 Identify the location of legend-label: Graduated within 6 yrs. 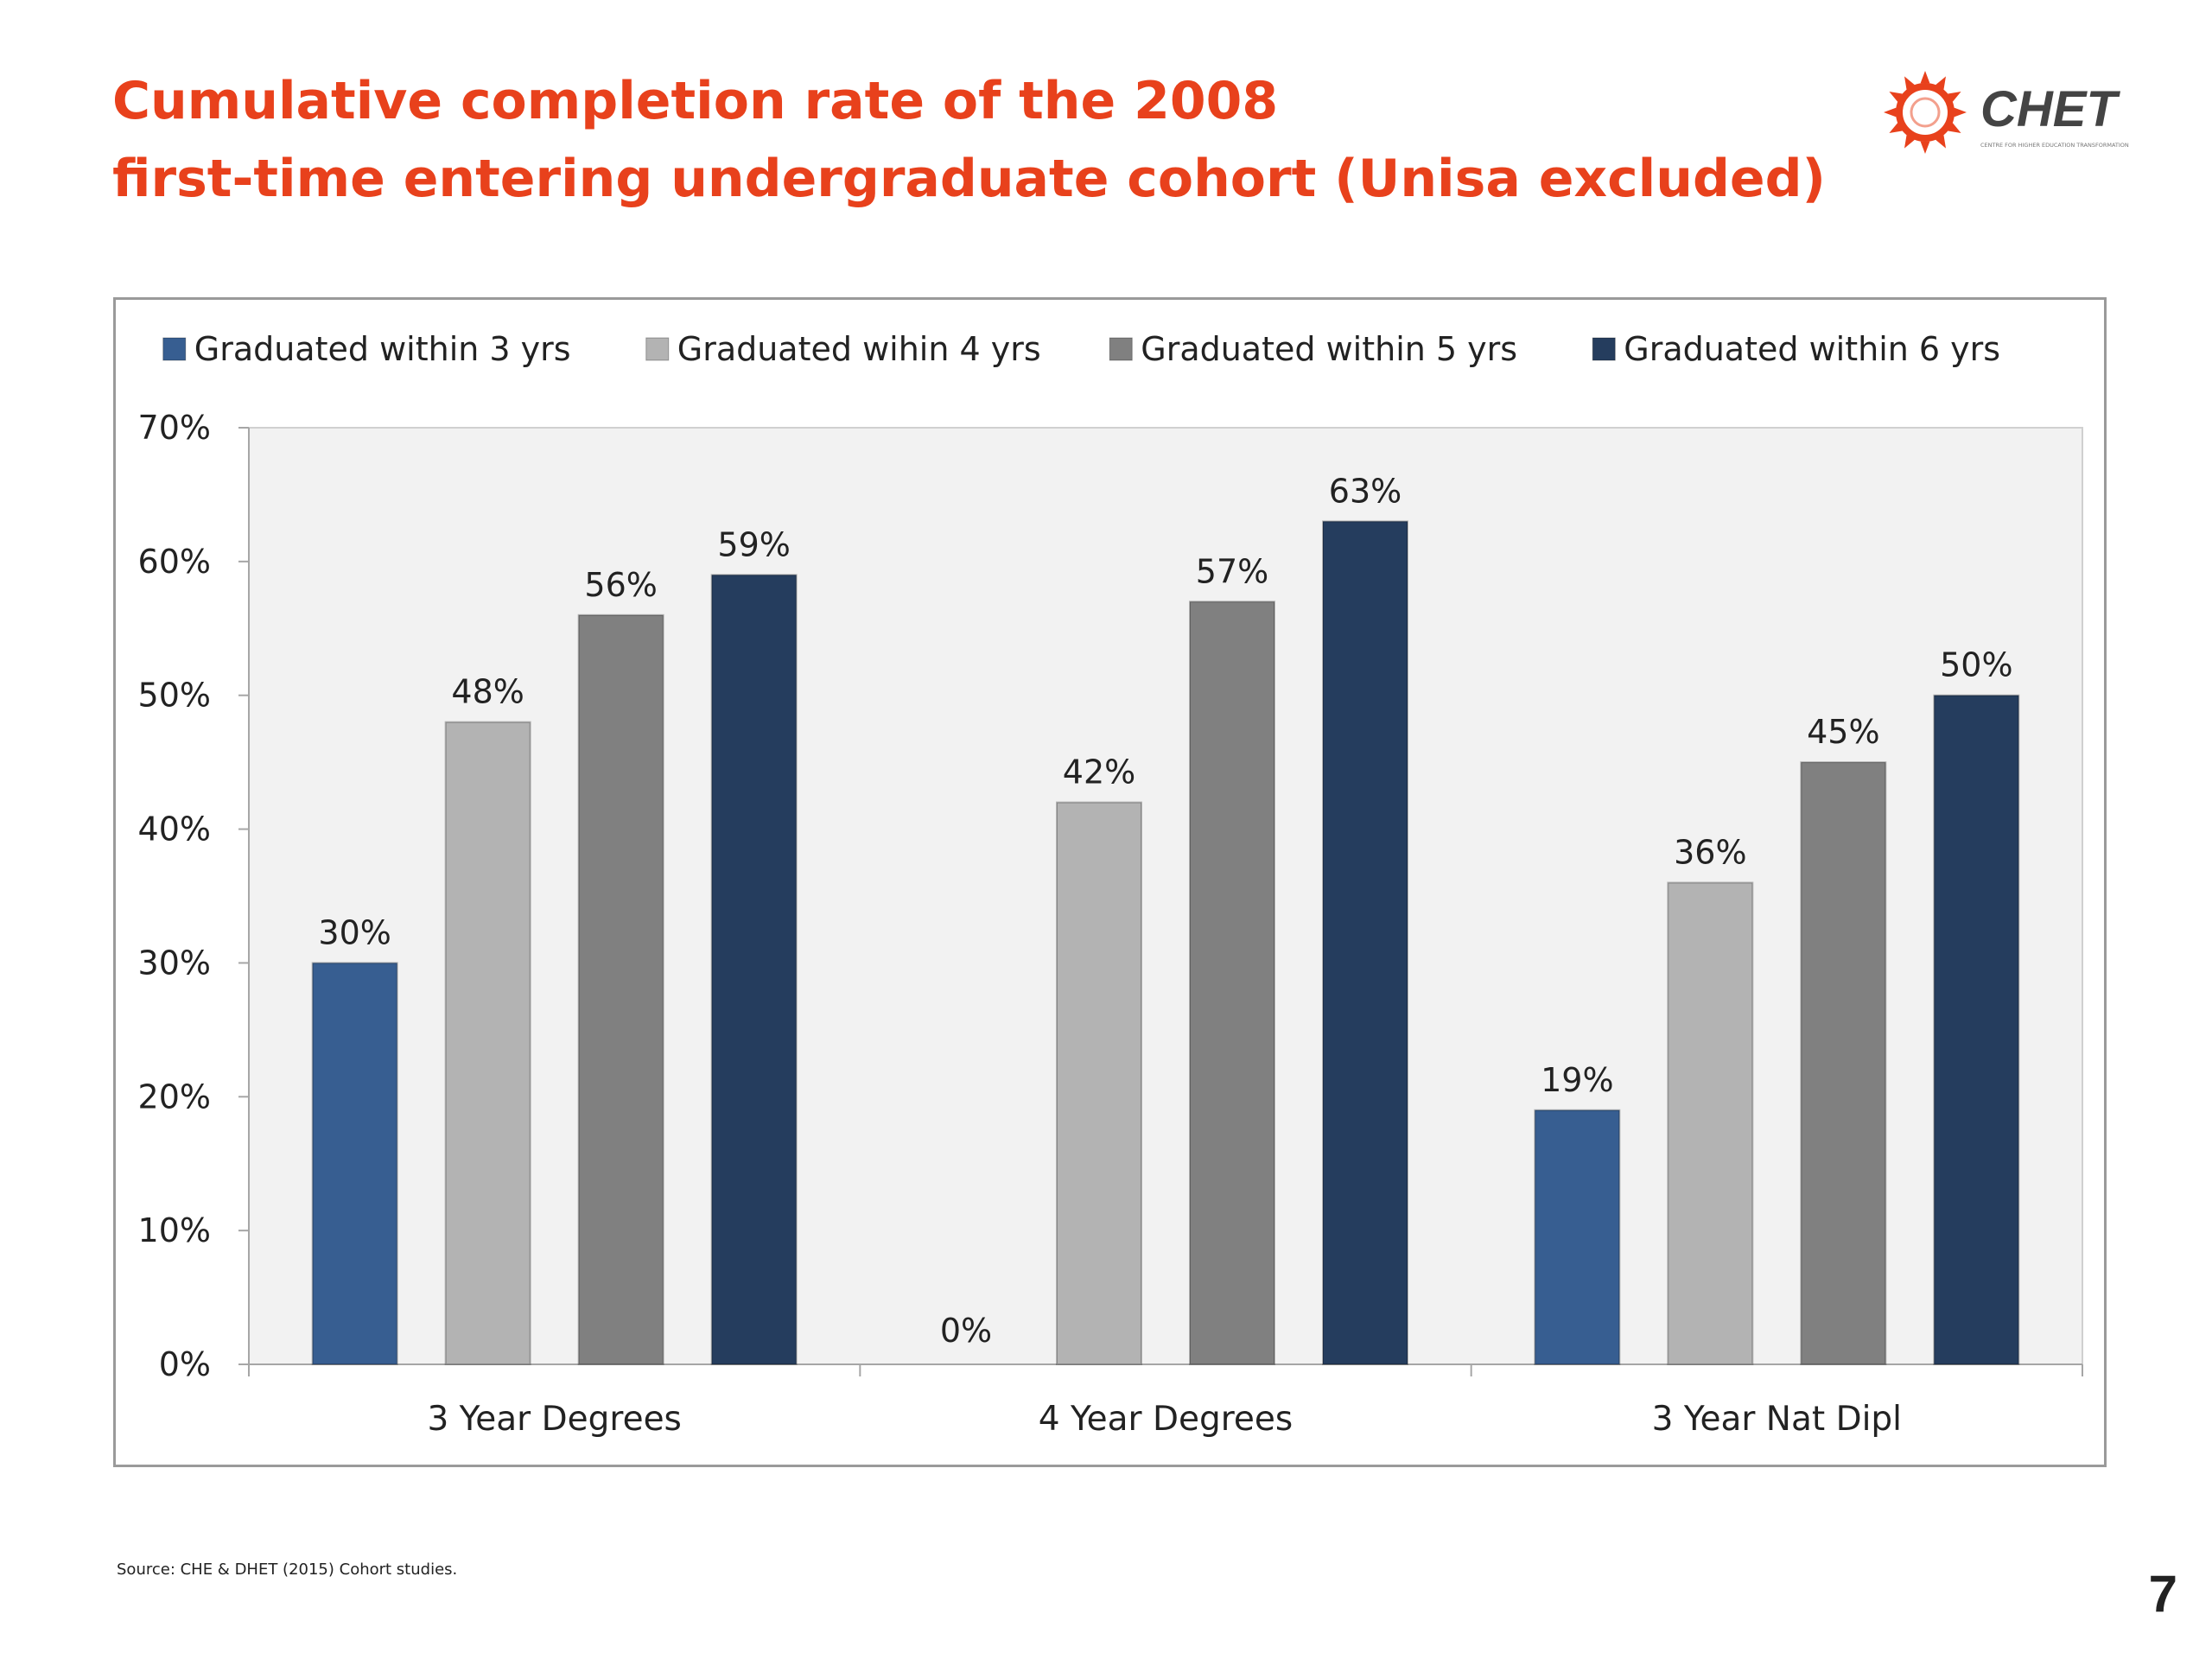
(1812, 349).